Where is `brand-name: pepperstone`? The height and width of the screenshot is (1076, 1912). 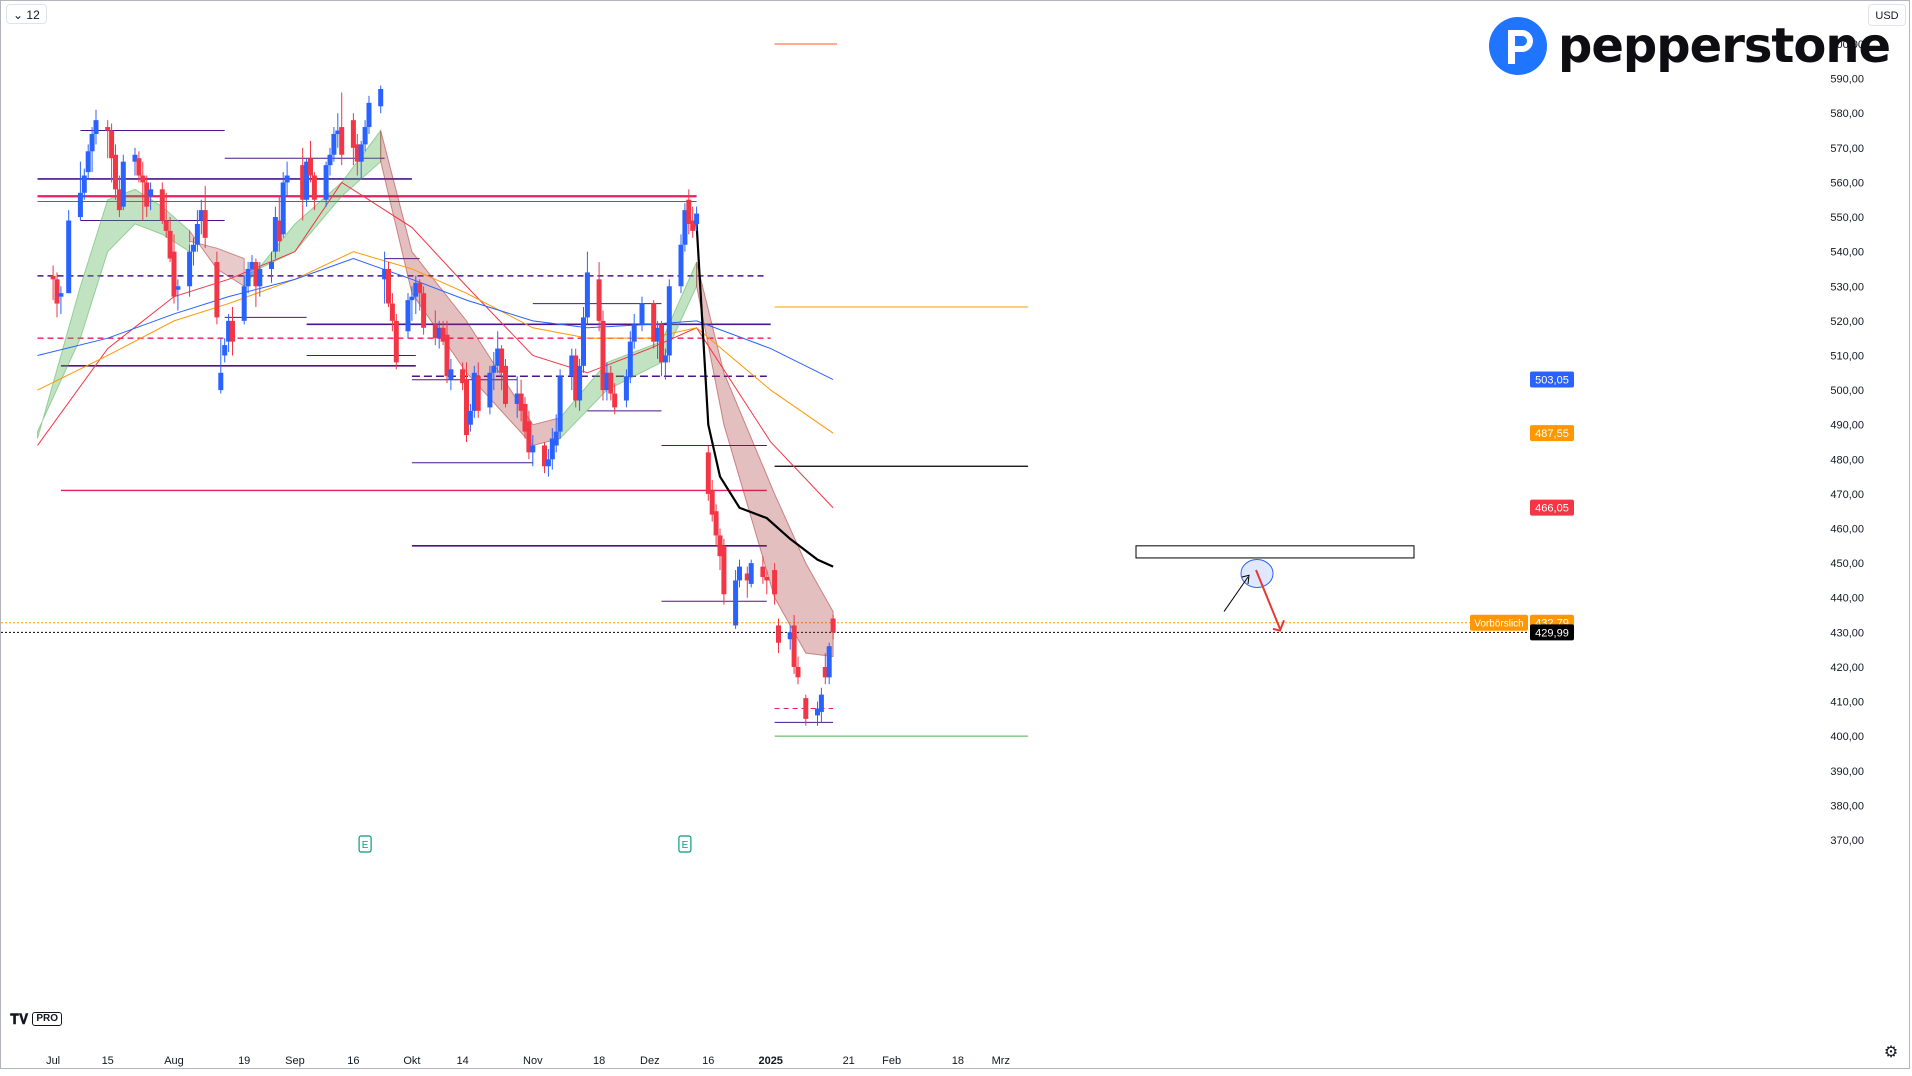 brand-name: pepperstone is located at coordinates (1724, 46).